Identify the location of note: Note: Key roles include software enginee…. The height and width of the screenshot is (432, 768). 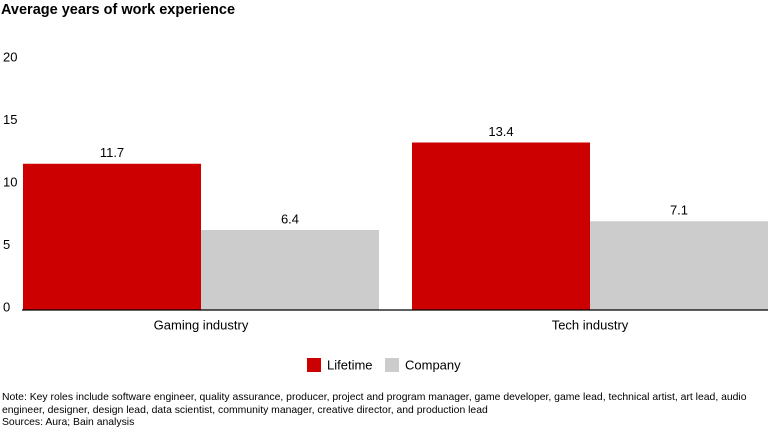
(374, 404).